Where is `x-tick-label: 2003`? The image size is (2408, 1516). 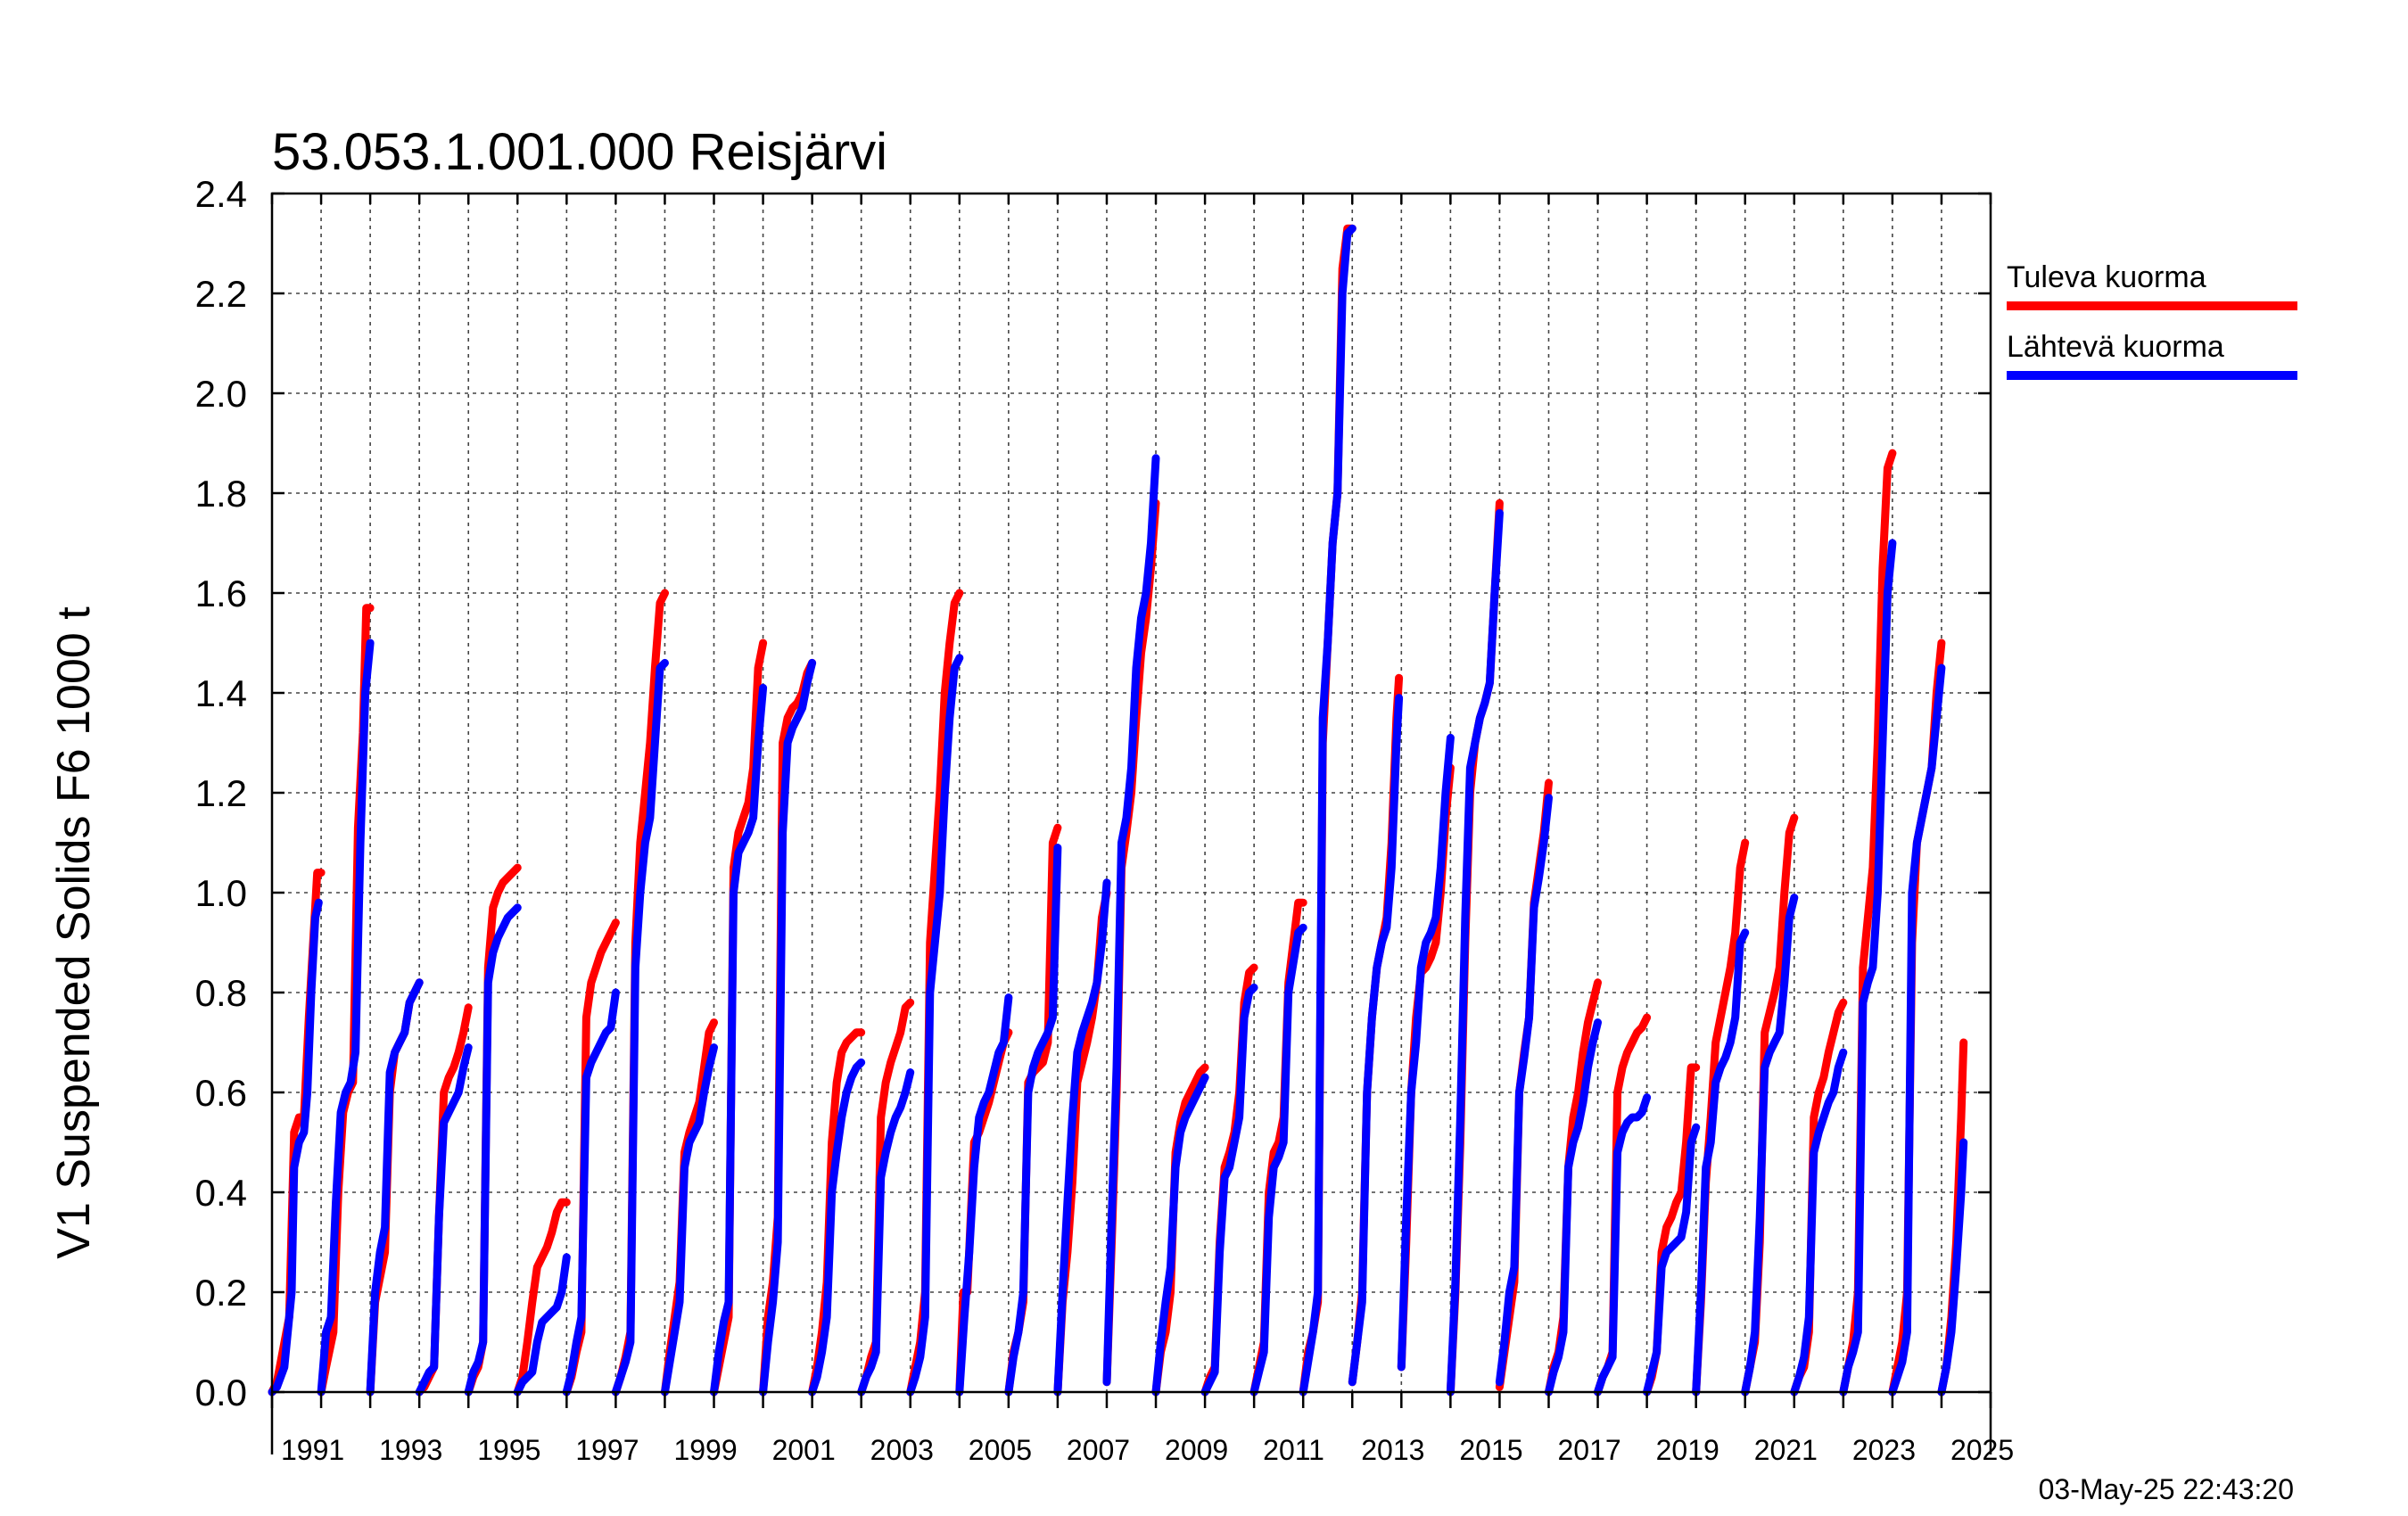 x-tick-label: 2003 is located at coordinates (902, 1450).